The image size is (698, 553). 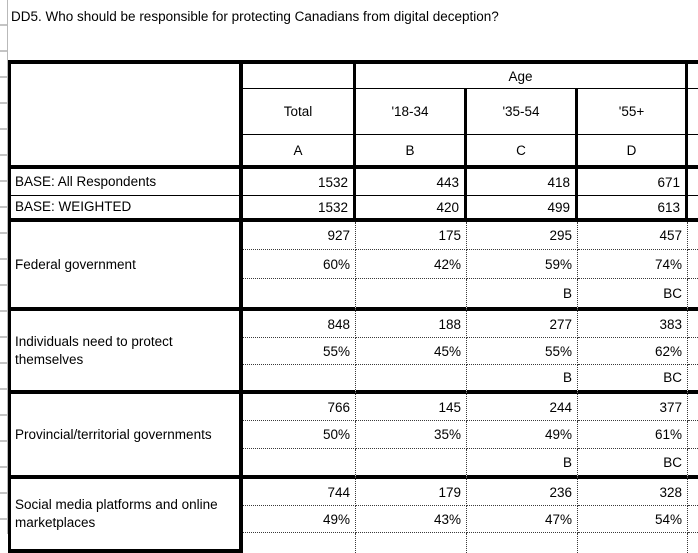 What do you see at coordinates (693, 295) in the screenshot?
I see `cell-federal-sig-right` at bounding box center [693, 295].